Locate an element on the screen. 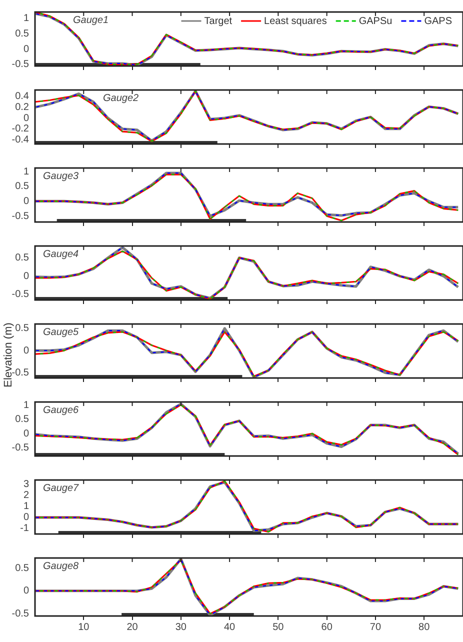 This screenshot has width=463, height=642. x-tick-label: 20 is located at coordinates (132, 627).